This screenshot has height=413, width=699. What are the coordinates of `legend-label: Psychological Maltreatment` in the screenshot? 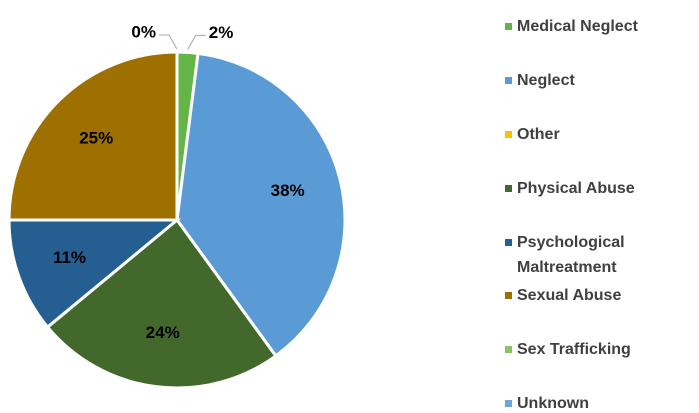 It's located at (571, 255).